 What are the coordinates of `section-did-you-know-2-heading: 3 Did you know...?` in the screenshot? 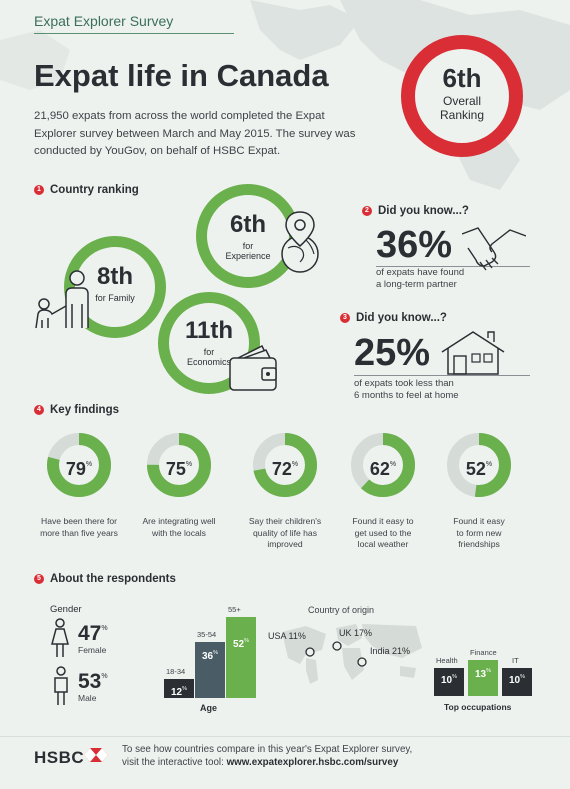 It's located at (393, 318).